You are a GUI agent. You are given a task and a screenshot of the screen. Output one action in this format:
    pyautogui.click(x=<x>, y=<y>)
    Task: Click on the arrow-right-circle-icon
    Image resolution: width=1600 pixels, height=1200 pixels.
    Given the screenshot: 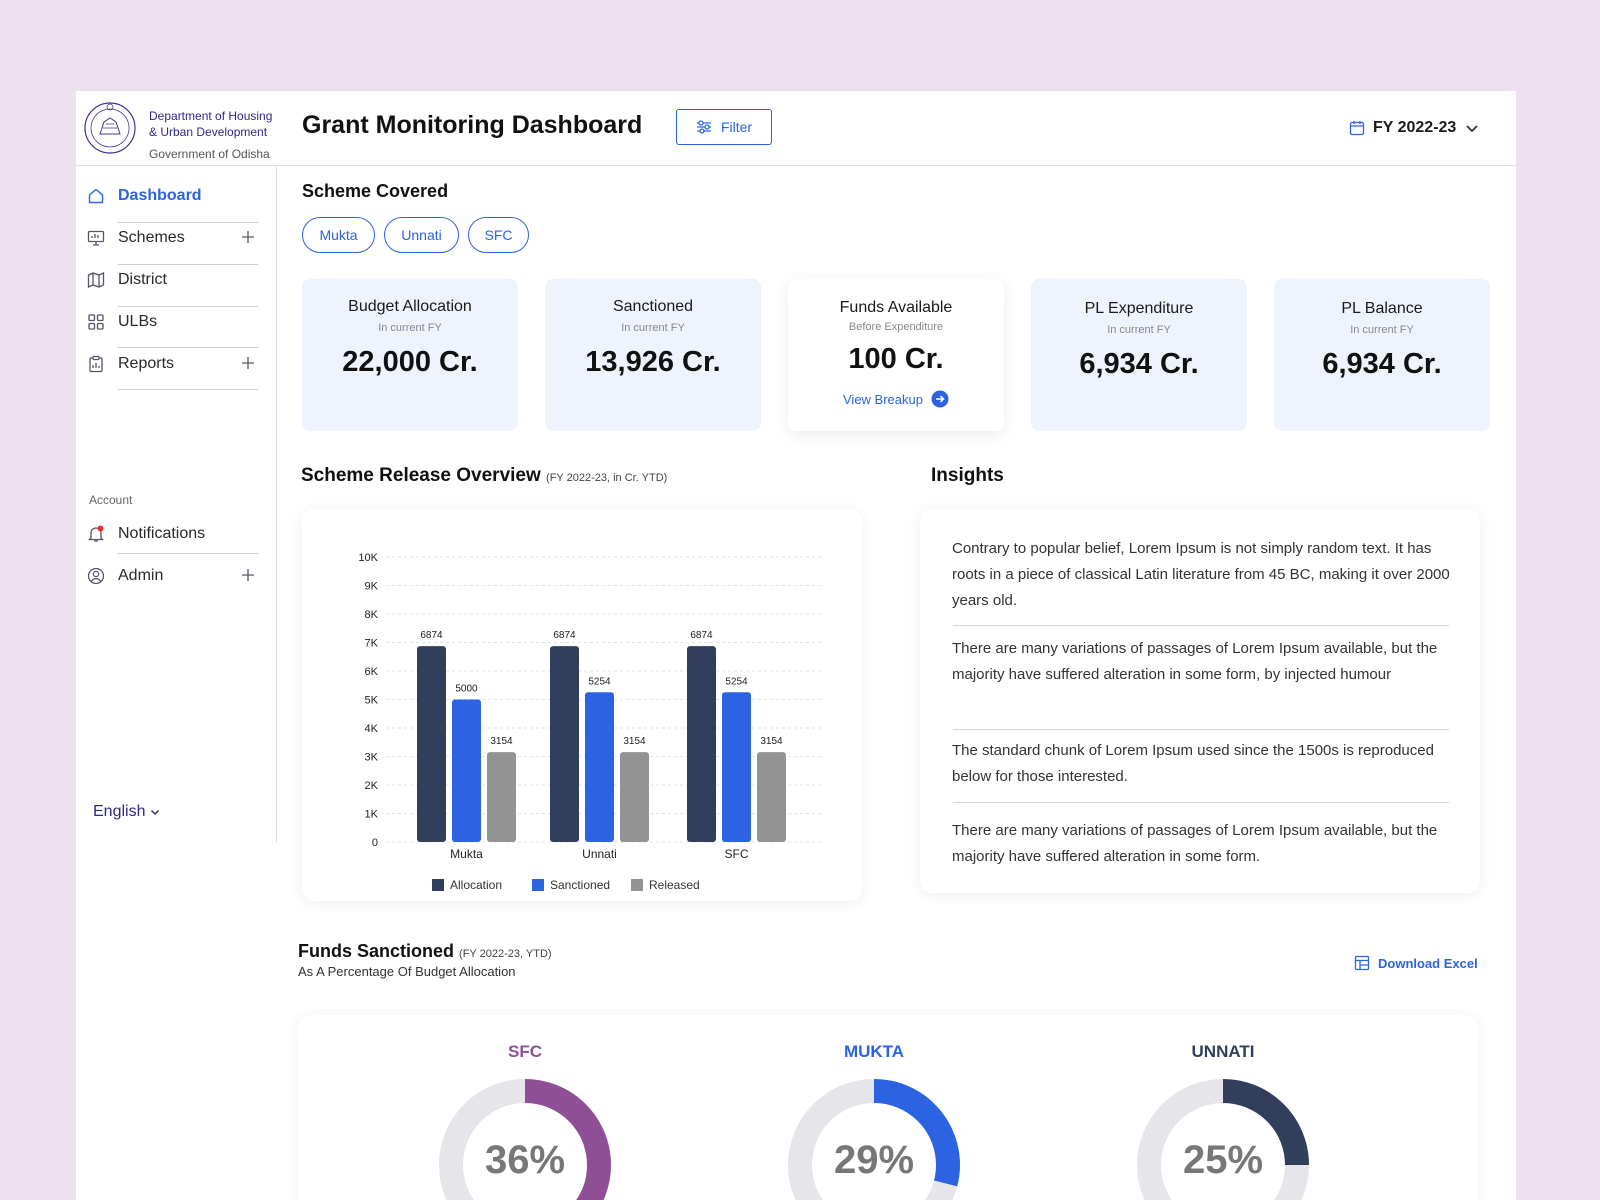 What is the action you would take?
    pyautogui.click(x=940, y=399)
    